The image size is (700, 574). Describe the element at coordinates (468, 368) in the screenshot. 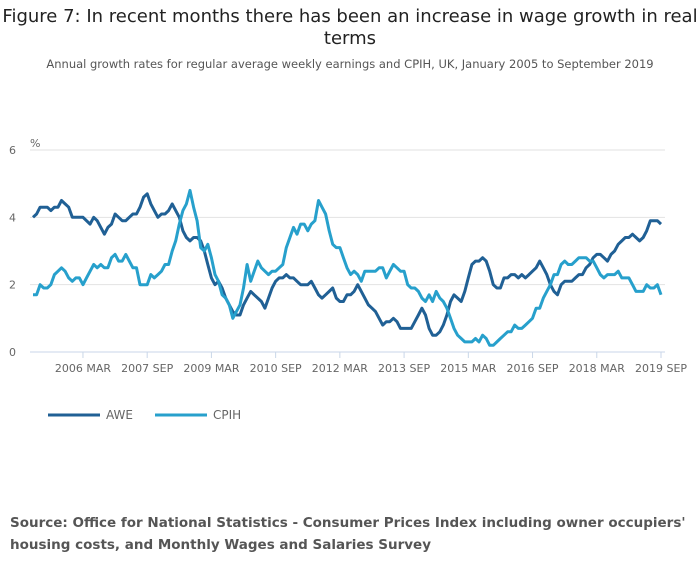

I see `x-tick-label: 2015 MAR` at that location.